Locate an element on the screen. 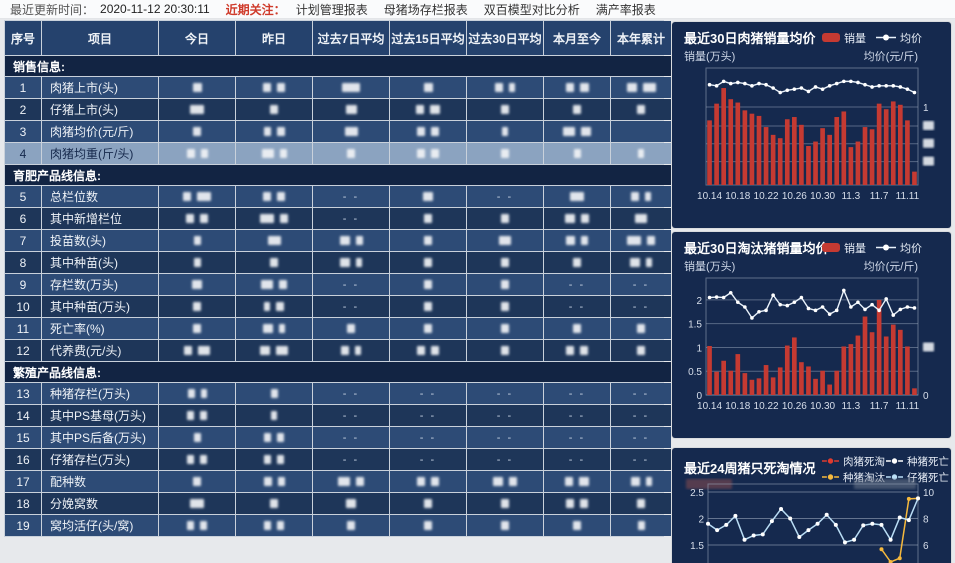 The width and height of the screenshot is (955, 563). row-number: 16 is located at coordinates (23, 459).